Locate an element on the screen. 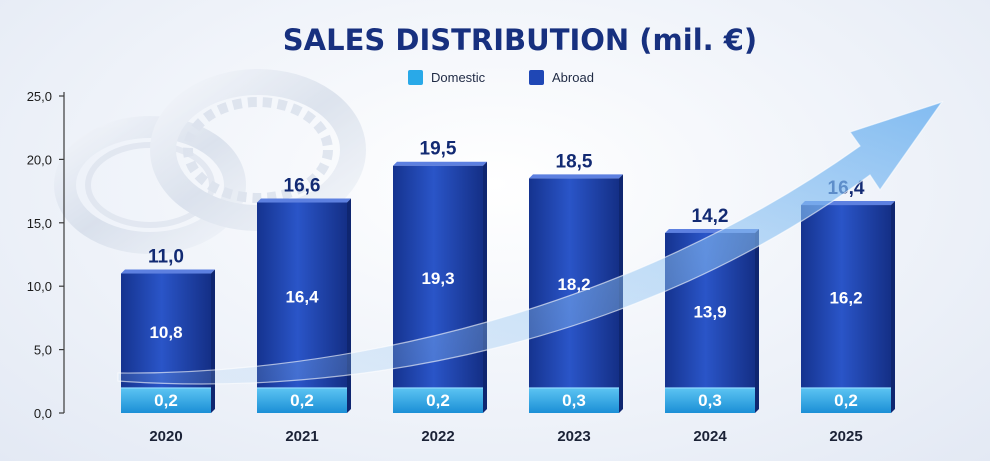  legend-swatch-domestic is located at coordinates (415, 77).